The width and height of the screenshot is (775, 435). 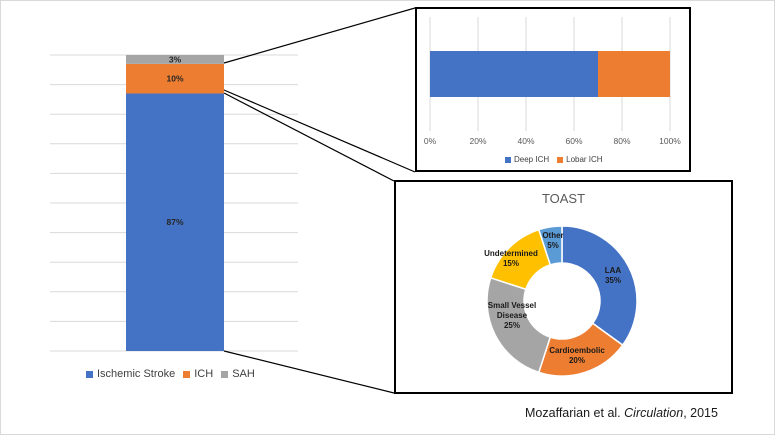 I want to click on donut-label-small-vessel-disease: Small Vessel Disease 25%, so click(x=512, y=315).